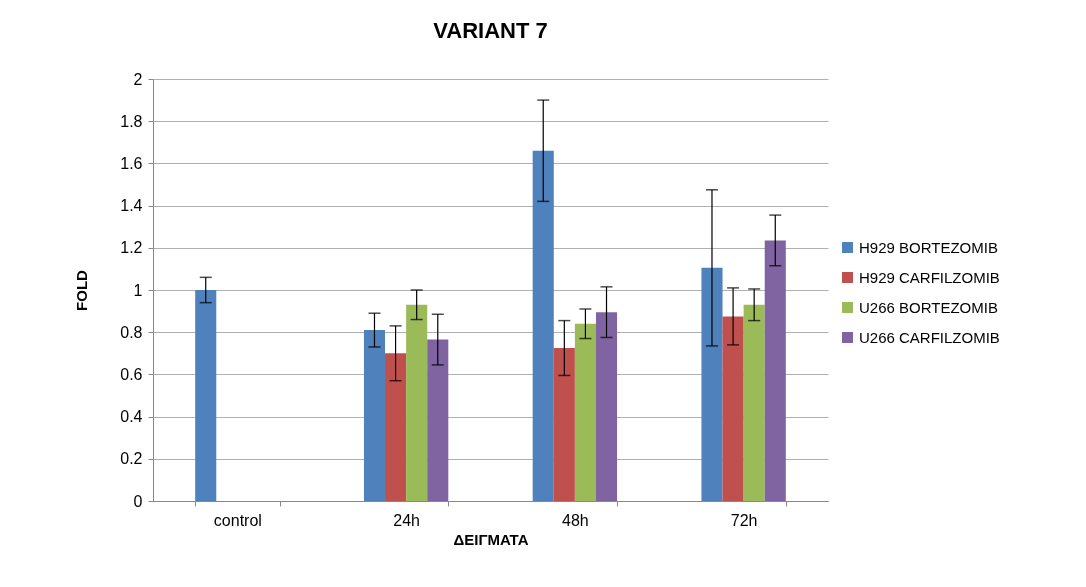 The image size is (1086, 587). Describe the element at coordinates (575, 520) in the screenshot. I see `x-tick-label: 48h` at that location.